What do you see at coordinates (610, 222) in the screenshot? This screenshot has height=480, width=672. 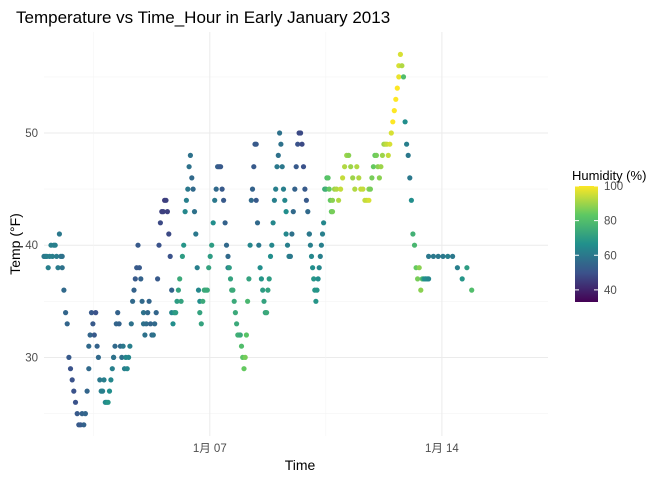 I see `legend-tick-label: 80` at bounding box center [610, 222].